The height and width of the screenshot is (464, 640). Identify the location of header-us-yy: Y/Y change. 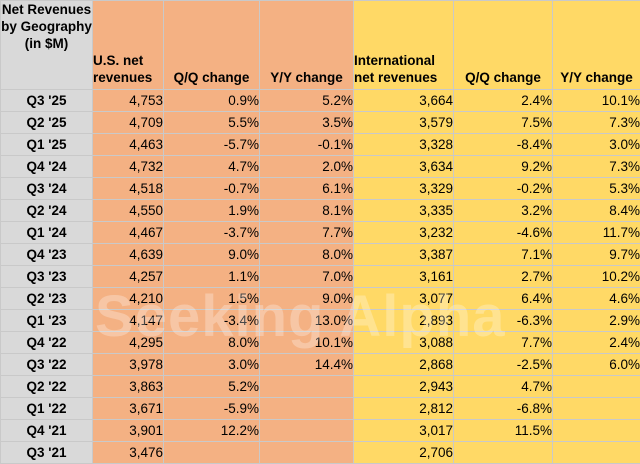
(307, 45).